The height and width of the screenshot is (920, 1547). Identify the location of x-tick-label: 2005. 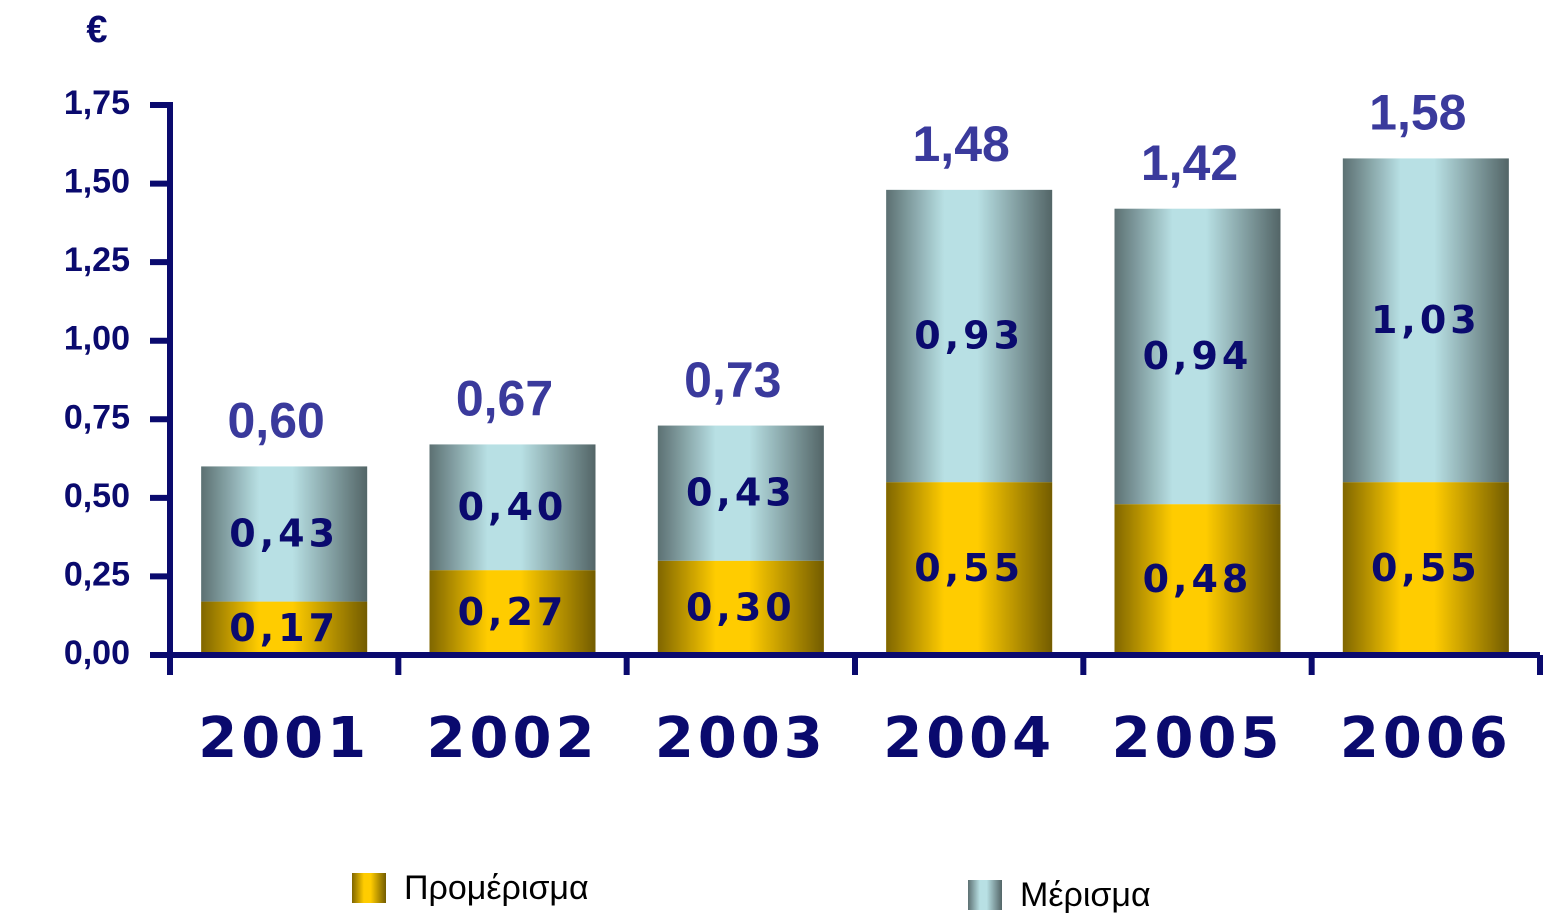
(1198, 738).